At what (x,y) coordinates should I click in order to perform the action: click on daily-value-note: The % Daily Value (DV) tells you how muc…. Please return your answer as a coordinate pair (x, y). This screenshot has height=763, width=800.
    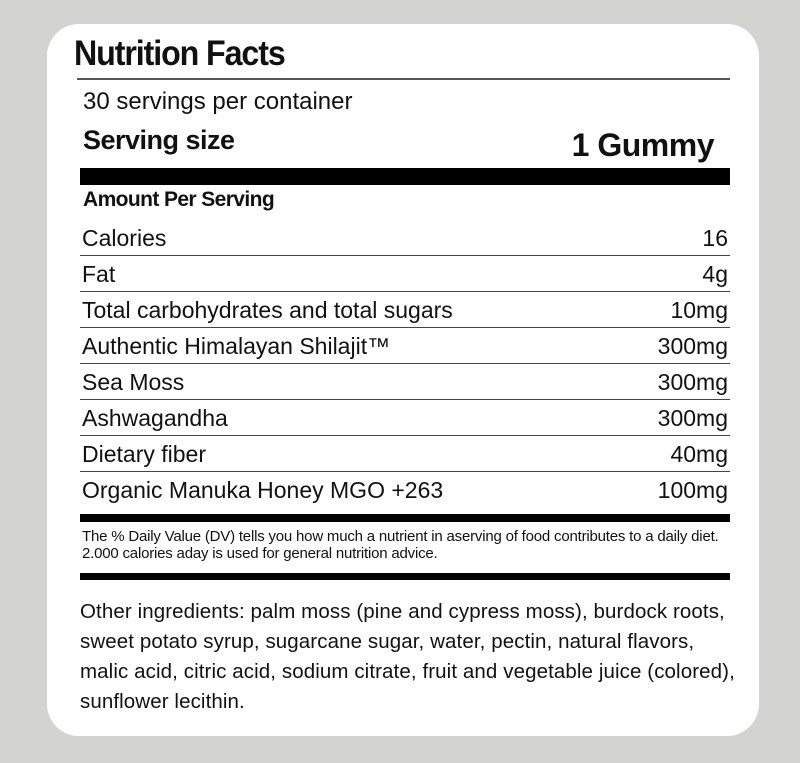
    Looking at the image, I should click on (400, 545).